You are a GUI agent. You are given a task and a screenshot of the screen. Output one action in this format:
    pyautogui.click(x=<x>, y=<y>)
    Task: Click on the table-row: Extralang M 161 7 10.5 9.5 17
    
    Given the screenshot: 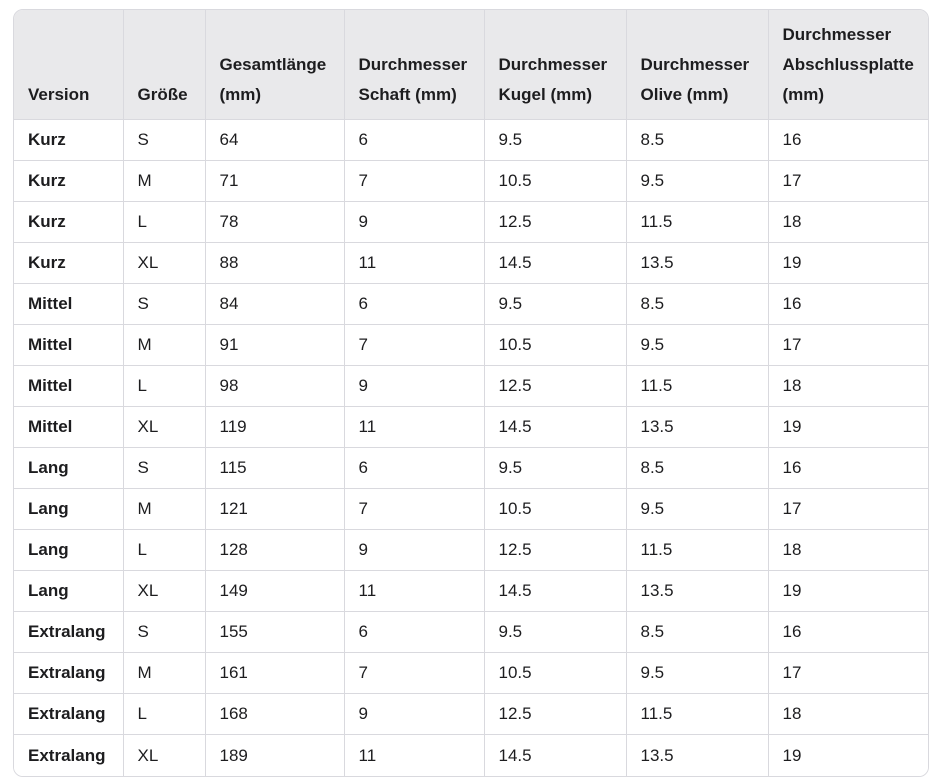 What is the action you would take?
    pyautogui.click(x=471, y=673)
    